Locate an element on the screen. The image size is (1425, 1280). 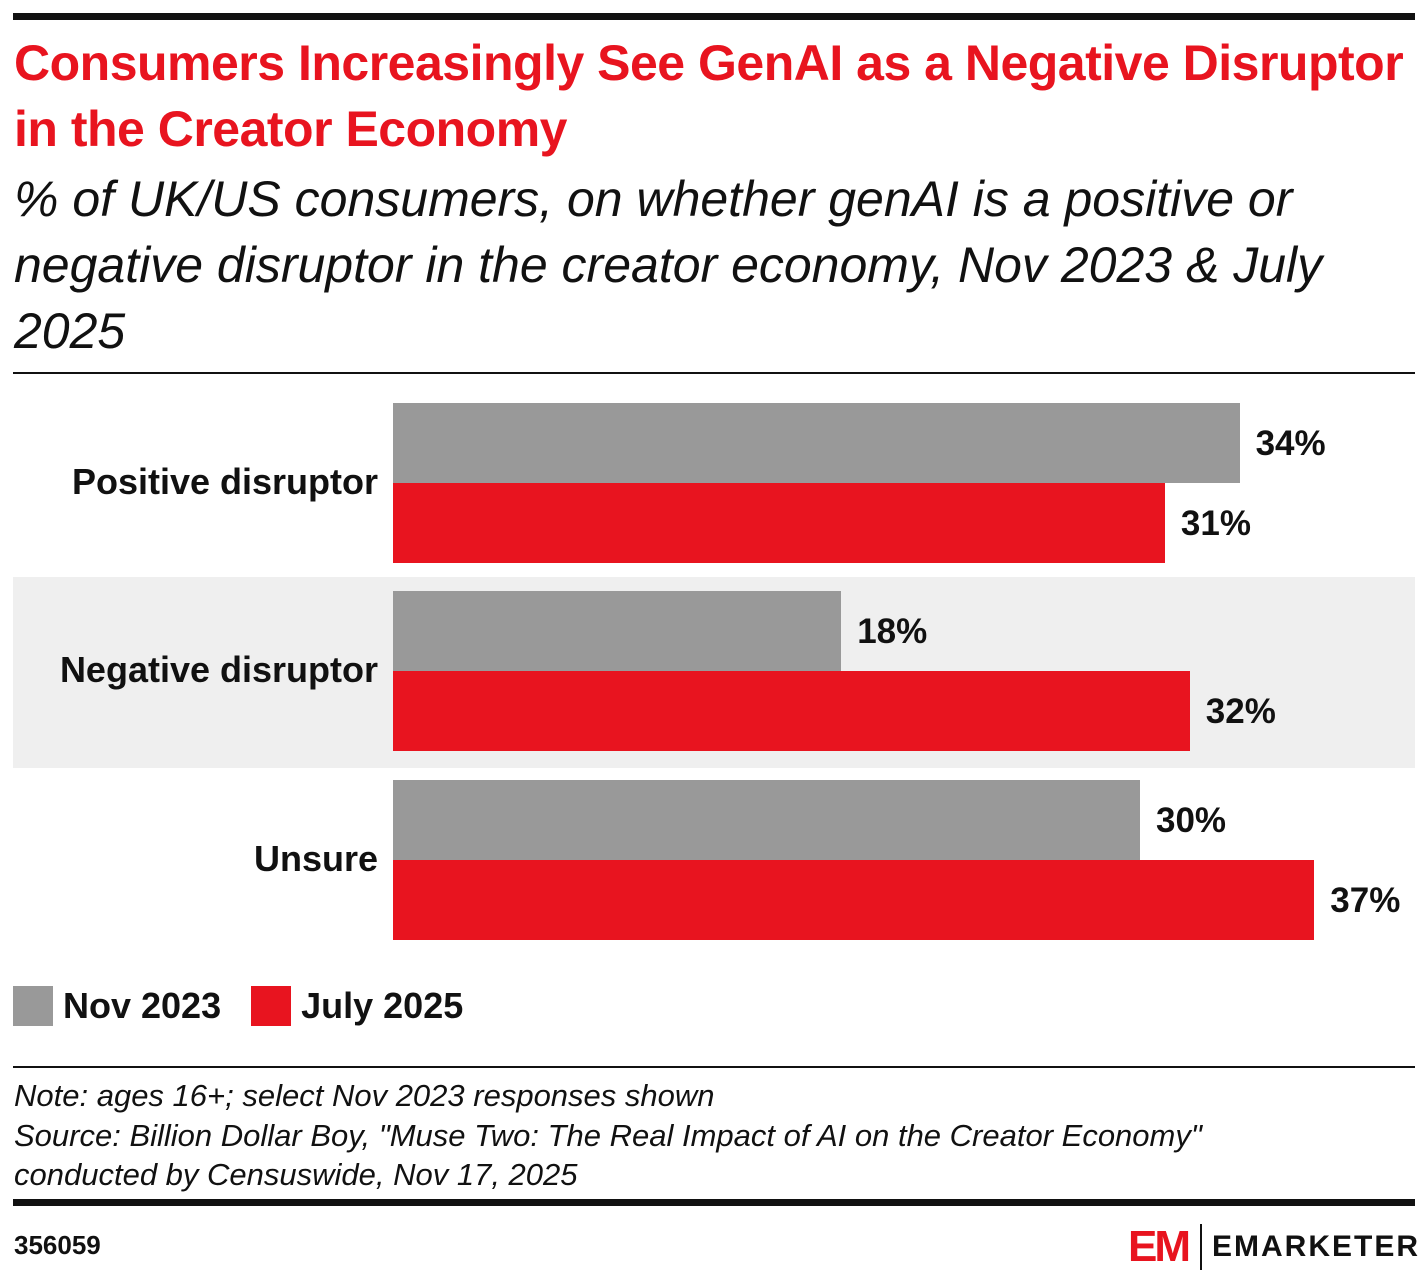
header-rule is located at coordinates (714, 373).